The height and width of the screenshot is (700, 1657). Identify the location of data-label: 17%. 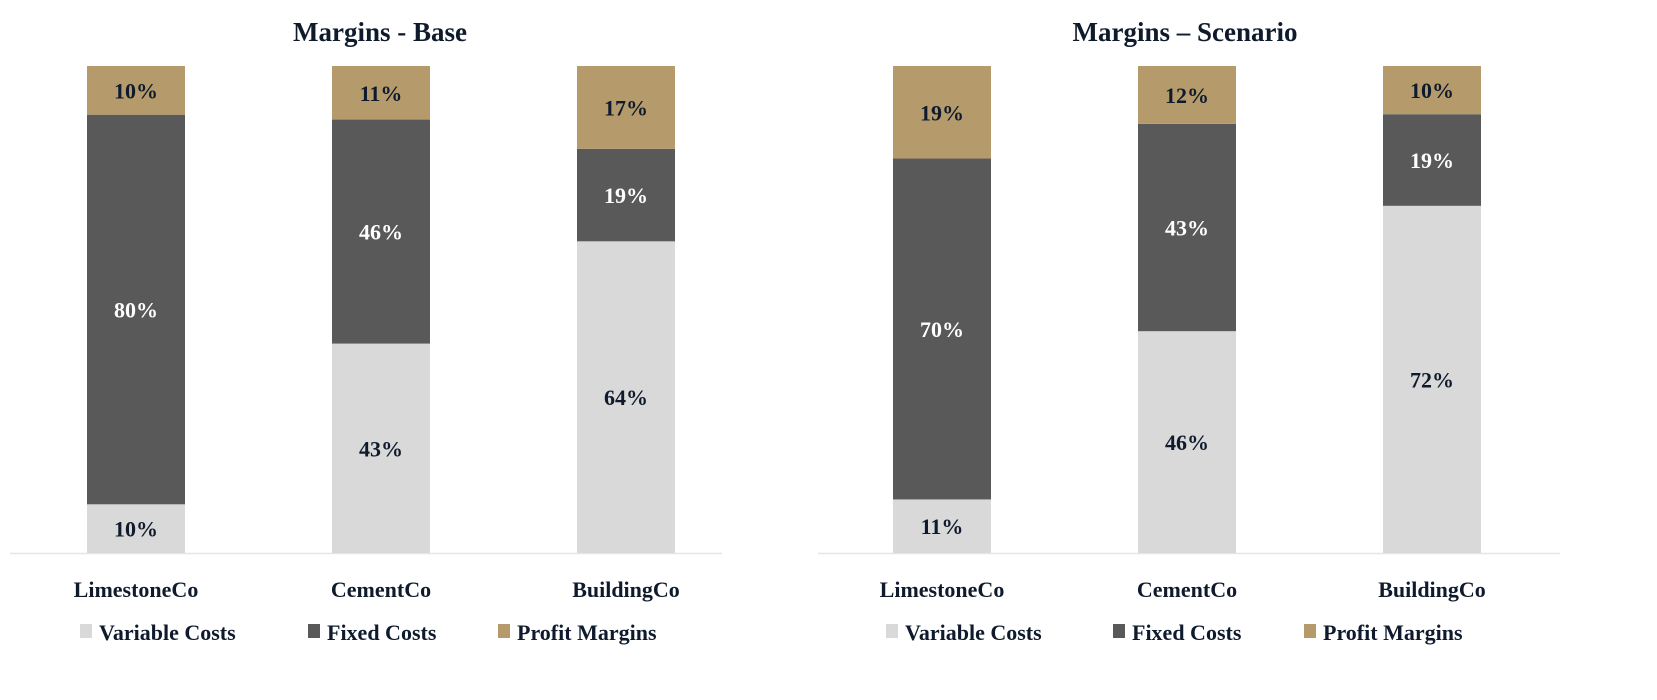
(626, 107).